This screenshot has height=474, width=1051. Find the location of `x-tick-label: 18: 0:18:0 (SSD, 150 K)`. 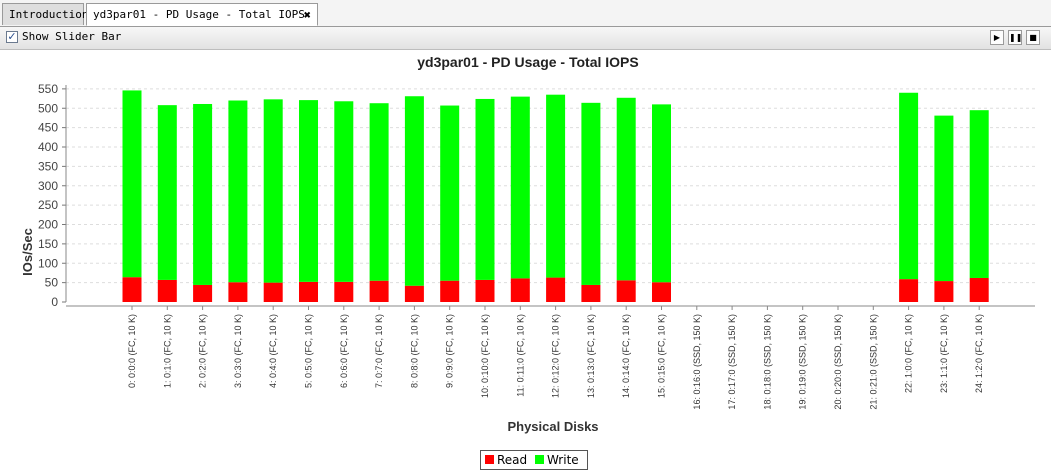

x-tick-label: 18: 0:18:0 (SSD, 150 K) is located at coordinates (767, 362).